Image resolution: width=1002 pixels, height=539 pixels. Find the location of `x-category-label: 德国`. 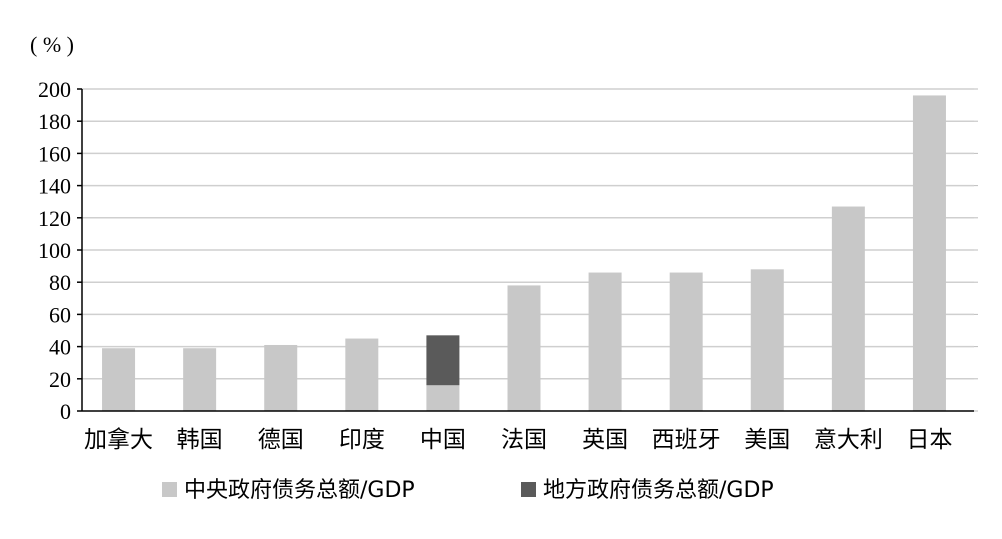

x-category-label: 德国 is located at coordinates (281, 440).